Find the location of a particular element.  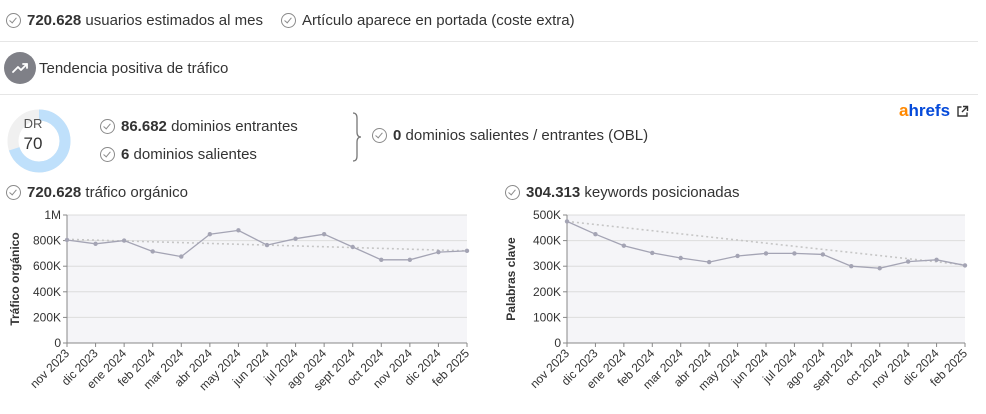

y-tick-label: 500K is located at coordinates (547, 215).